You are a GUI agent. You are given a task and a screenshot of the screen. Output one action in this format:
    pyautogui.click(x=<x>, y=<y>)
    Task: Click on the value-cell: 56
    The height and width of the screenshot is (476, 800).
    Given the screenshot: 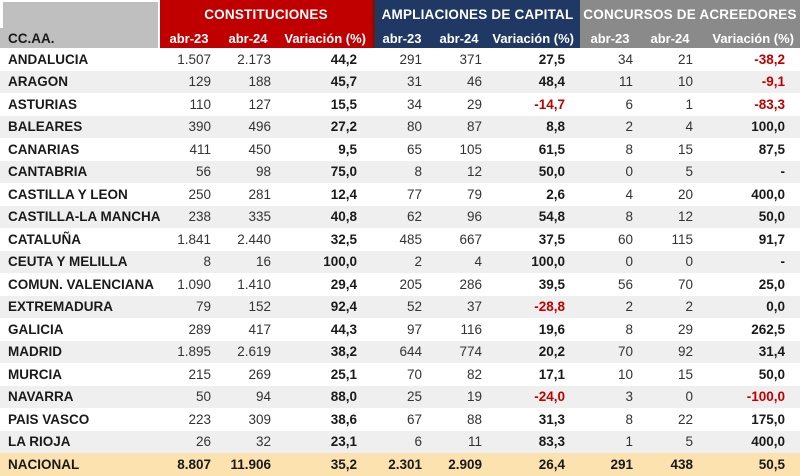 What is the action you would take?
    pyautogui.click(x=625, y=284)
    